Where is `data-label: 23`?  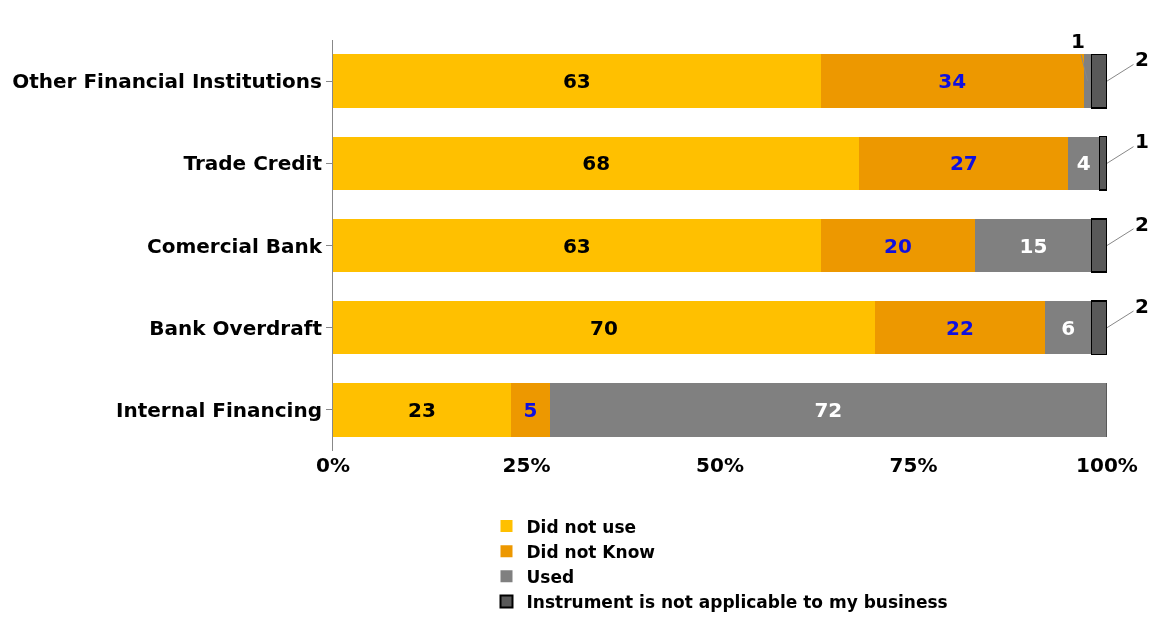
data-label: 23 is located at coordinates (422, 409).